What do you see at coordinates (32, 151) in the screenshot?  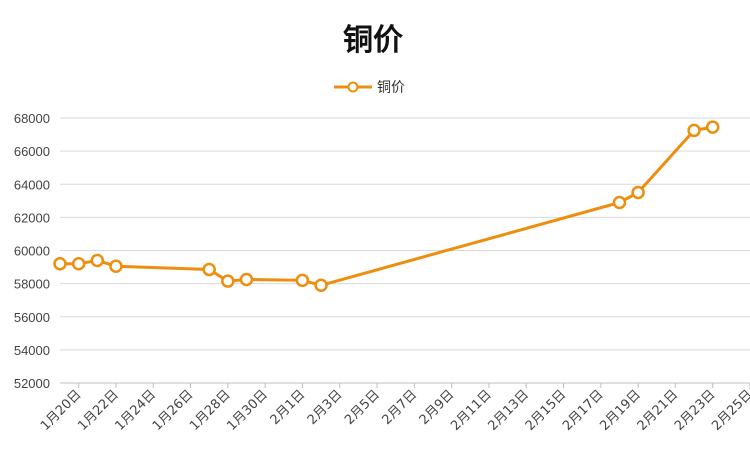 I see `y-tick-label: 66000` at bounding box center [32, 151].